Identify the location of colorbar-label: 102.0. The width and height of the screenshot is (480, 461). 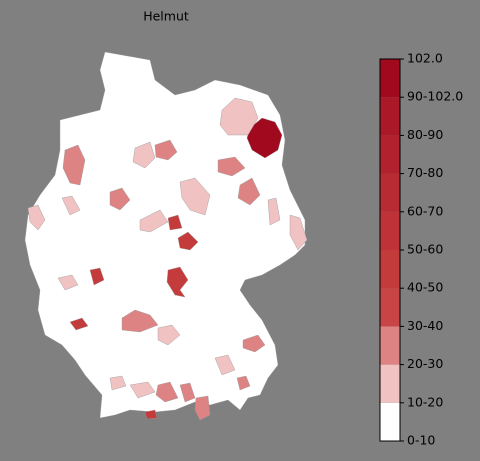
(425, 58).